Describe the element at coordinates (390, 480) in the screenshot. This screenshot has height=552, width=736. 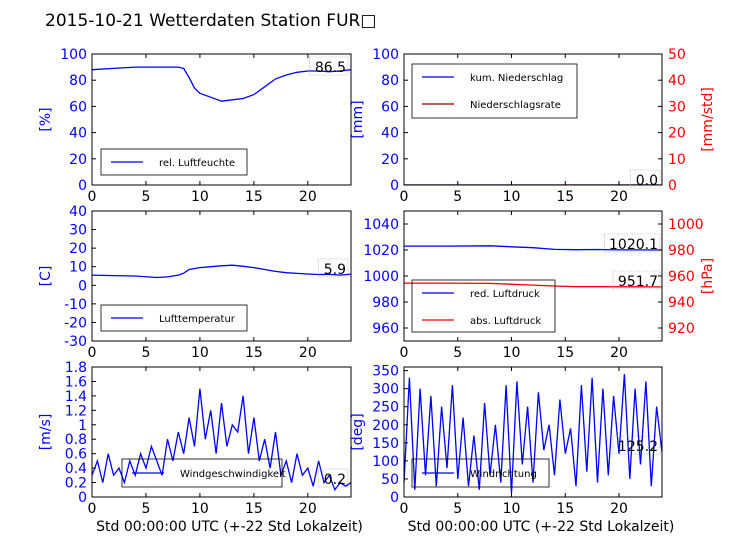
I see `wind_direction-y-tick-label: 50` at that location.